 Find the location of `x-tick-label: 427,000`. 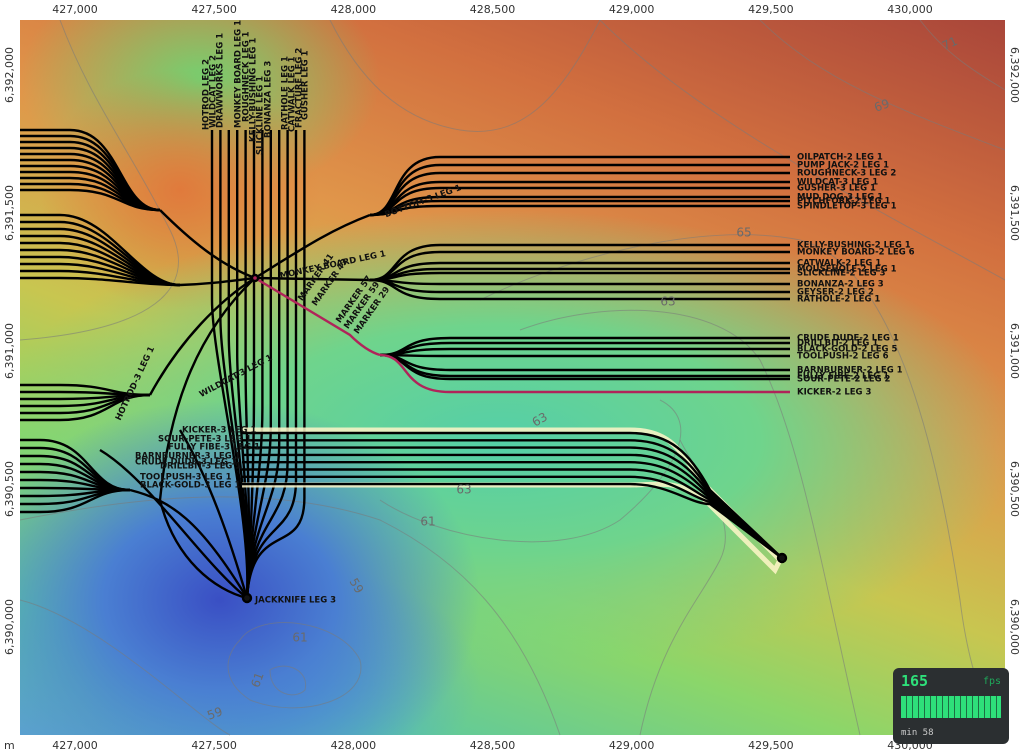

x-tick-label: 427,000 is located at coordinates (75, 745).